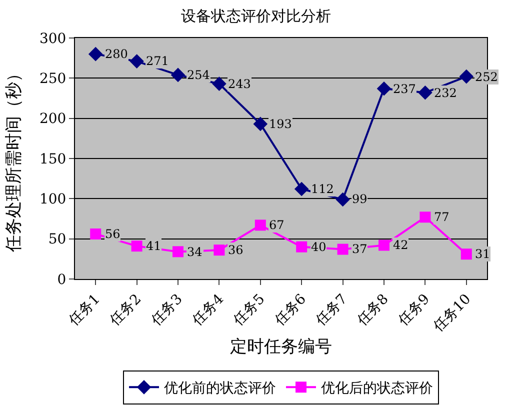 This screenshot has width=512, height=416. What do you see at coordinates (249, 310) in the screenshot?
I see `x-tick-label: 任务5` at bounding box center [249, 310].